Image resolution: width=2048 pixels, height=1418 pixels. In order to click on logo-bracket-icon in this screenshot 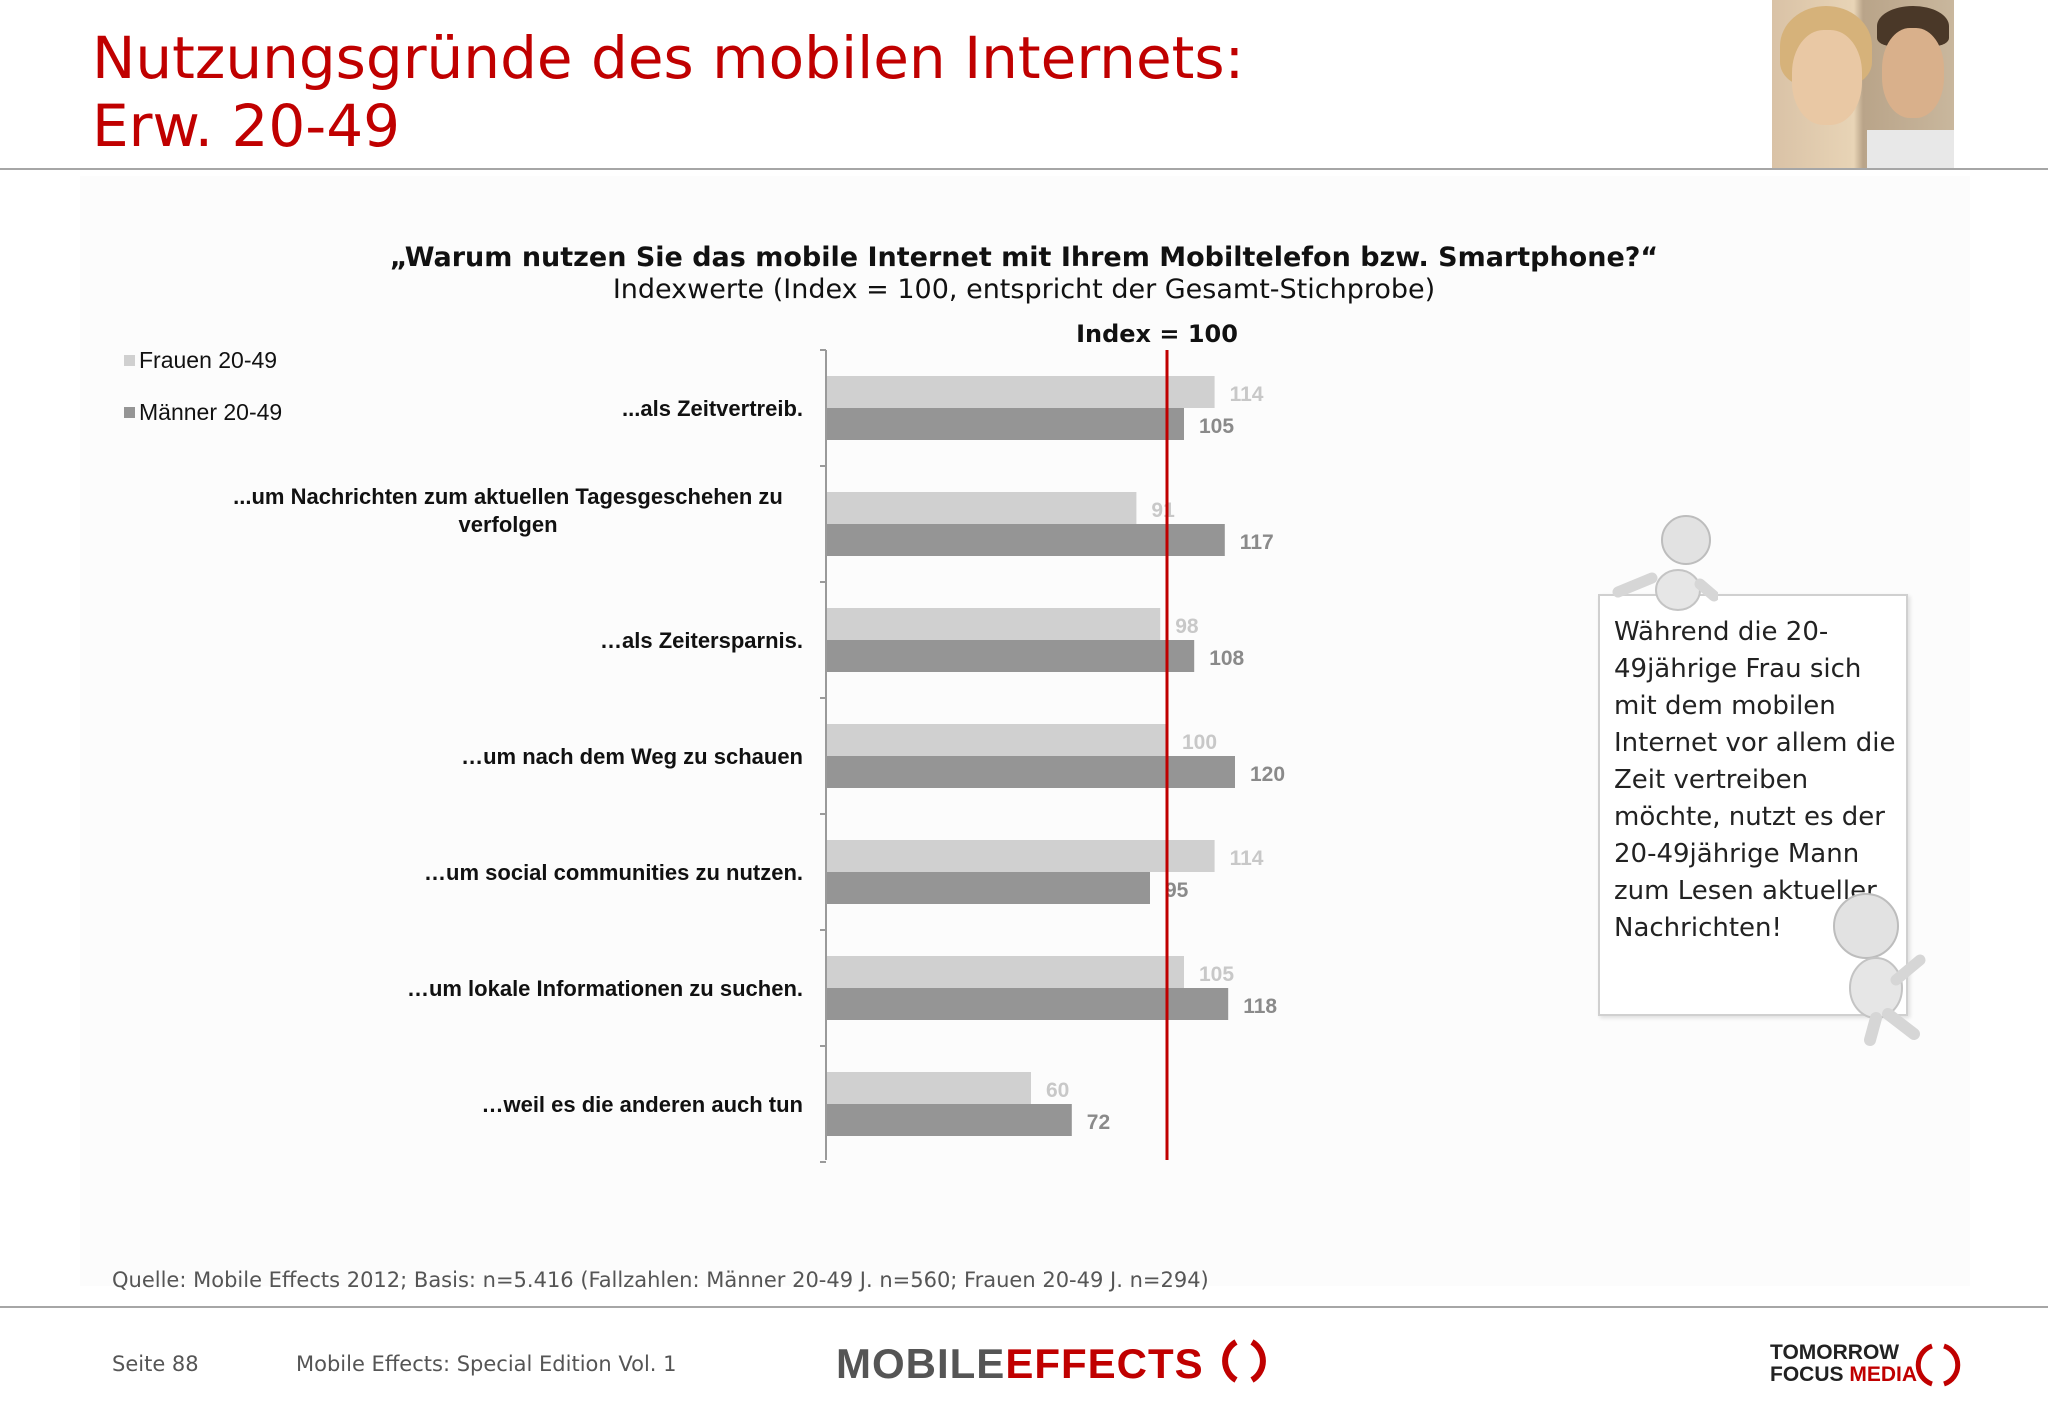, I will do `click(1244, 1361)`.